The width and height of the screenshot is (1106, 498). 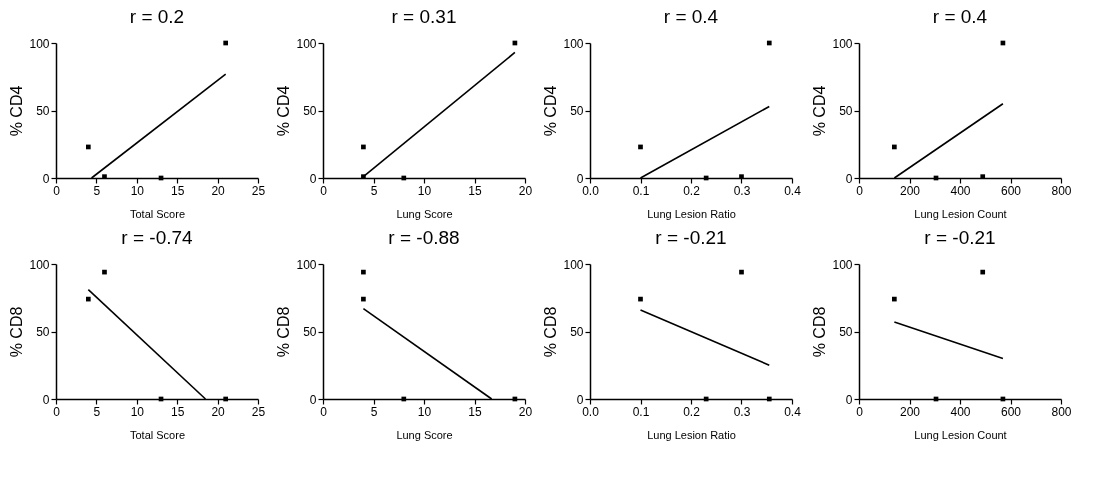 I want to click on x-tick-label: 800, so click(x=1061, y=411).